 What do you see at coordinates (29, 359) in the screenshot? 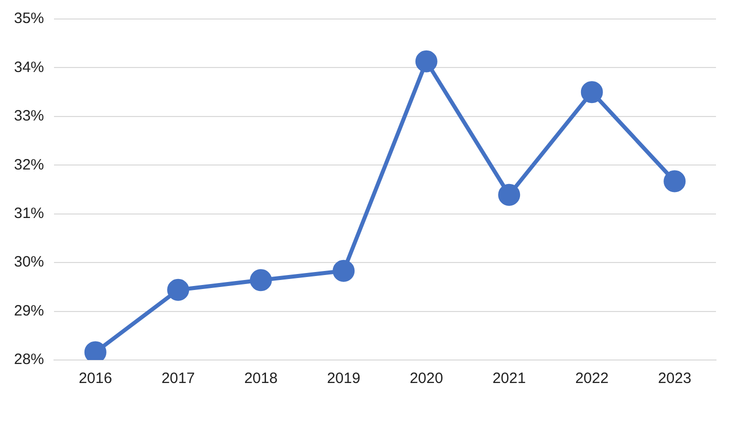
I see `y-tick-label: 28%` at bounding box center [29, 359].